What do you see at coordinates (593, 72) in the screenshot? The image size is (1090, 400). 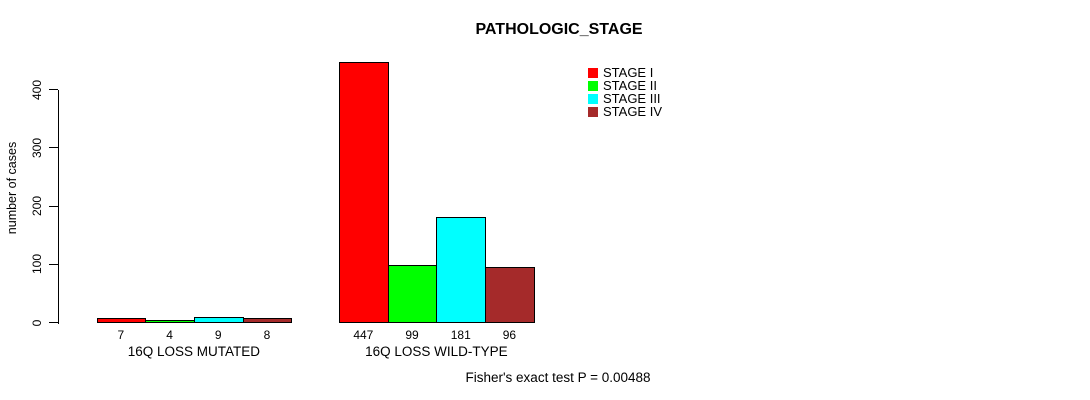 I see `legend-swatch-stage-i` at bounding box center [593, 72].